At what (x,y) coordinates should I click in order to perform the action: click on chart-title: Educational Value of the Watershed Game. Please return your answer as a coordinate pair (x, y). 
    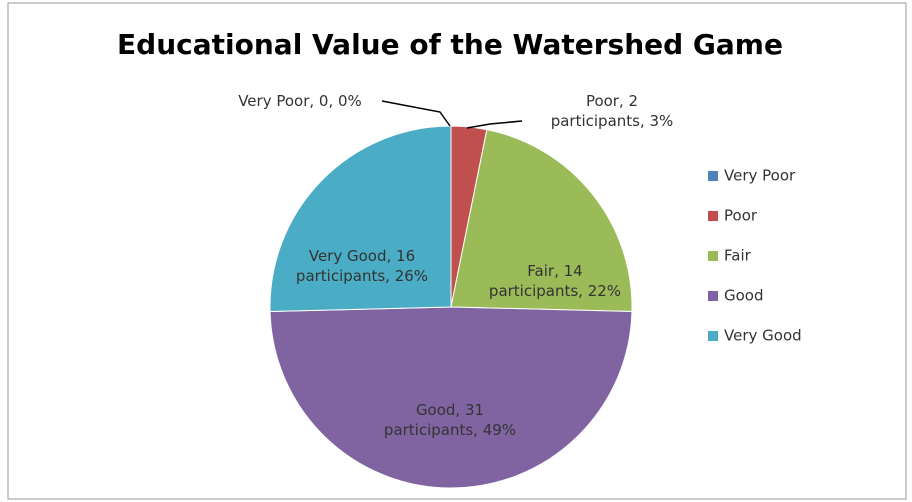
    Looking at the image, I should click on (450, 44).